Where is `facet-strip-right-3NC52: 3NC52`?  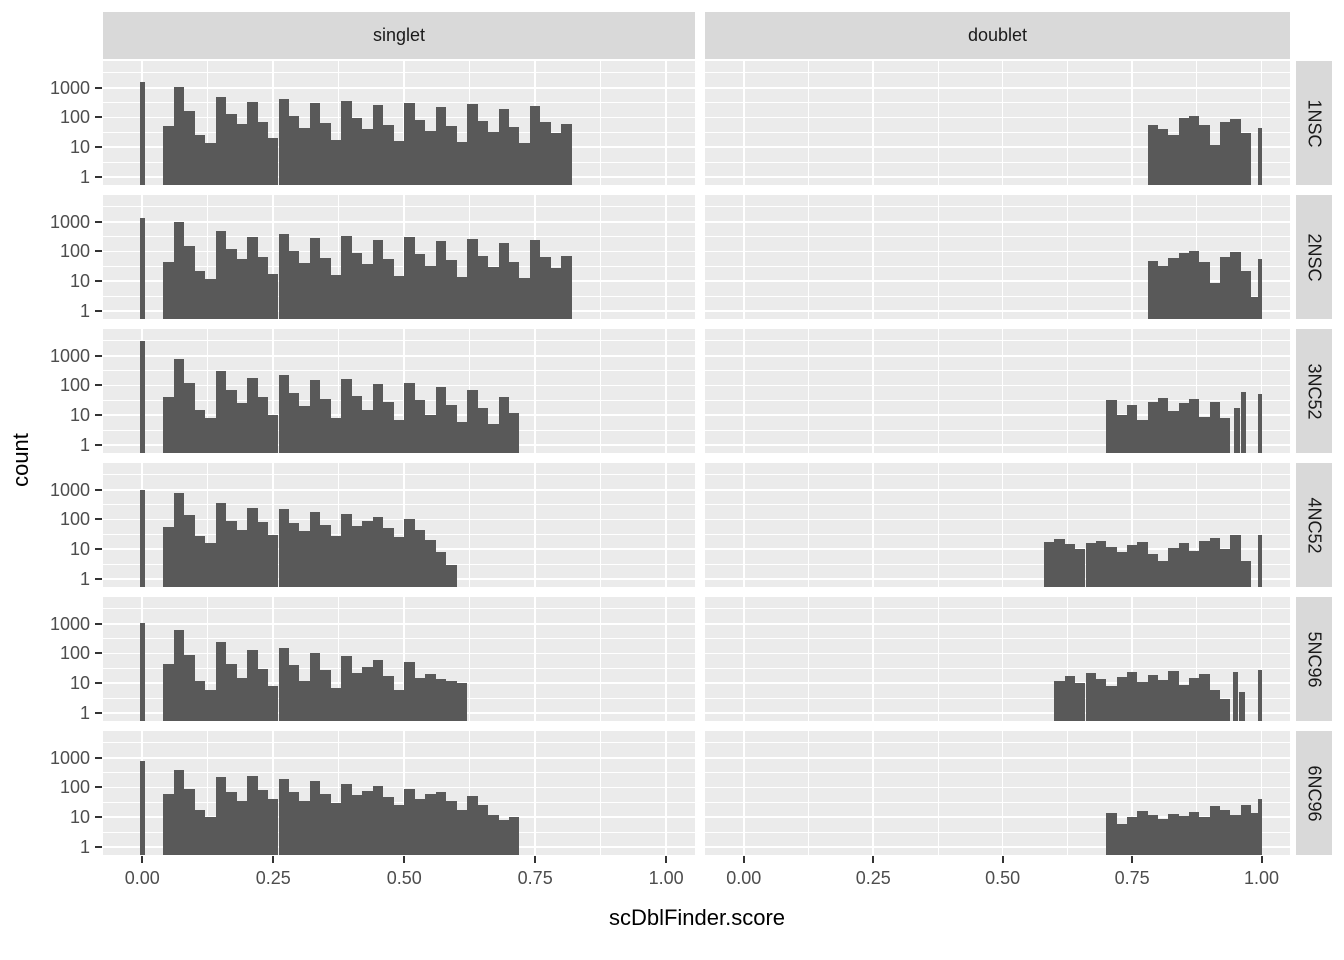 facet-strip-right-3NC52: 3NC52 is located at coordinates (1314, 391).